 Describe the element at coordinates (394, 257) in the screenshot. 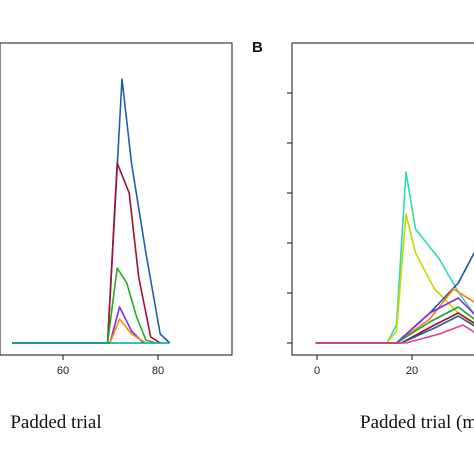

I see `panel-b-series-group` at that location.